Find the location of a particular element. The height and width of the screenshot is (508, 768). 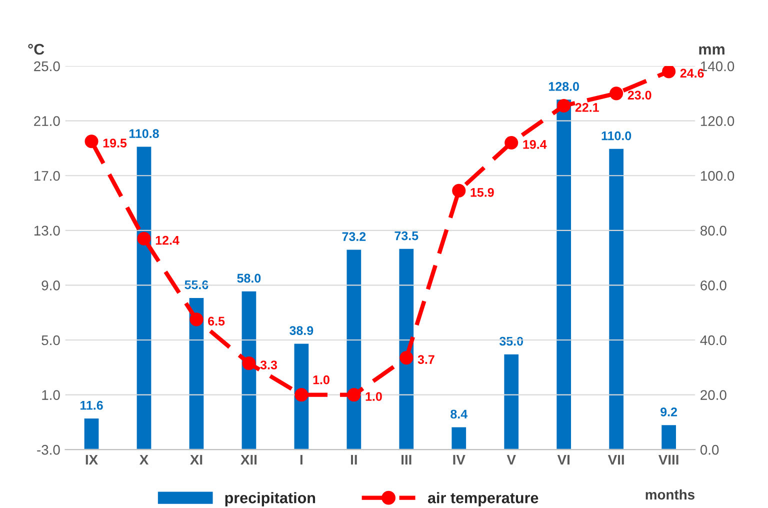

data-label: 19.5 is located at coordinates (115, 143).